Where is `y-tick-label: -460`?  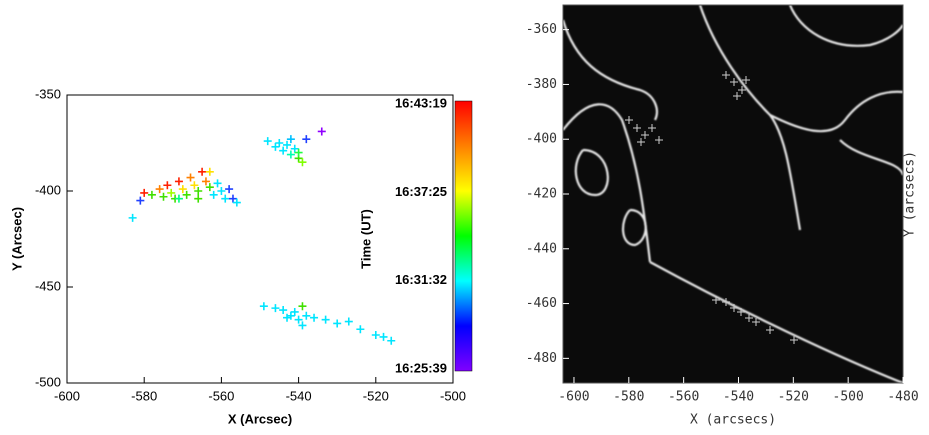
y-tick-label: -460 is located at coordinates (541, 303).